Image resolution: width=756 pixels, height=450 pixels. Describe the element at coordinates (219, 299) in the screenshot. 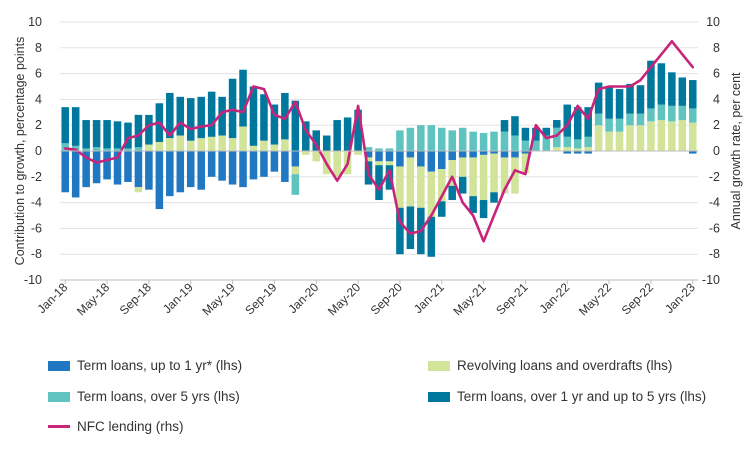

I see `x-tick-label: May-19` at that location.